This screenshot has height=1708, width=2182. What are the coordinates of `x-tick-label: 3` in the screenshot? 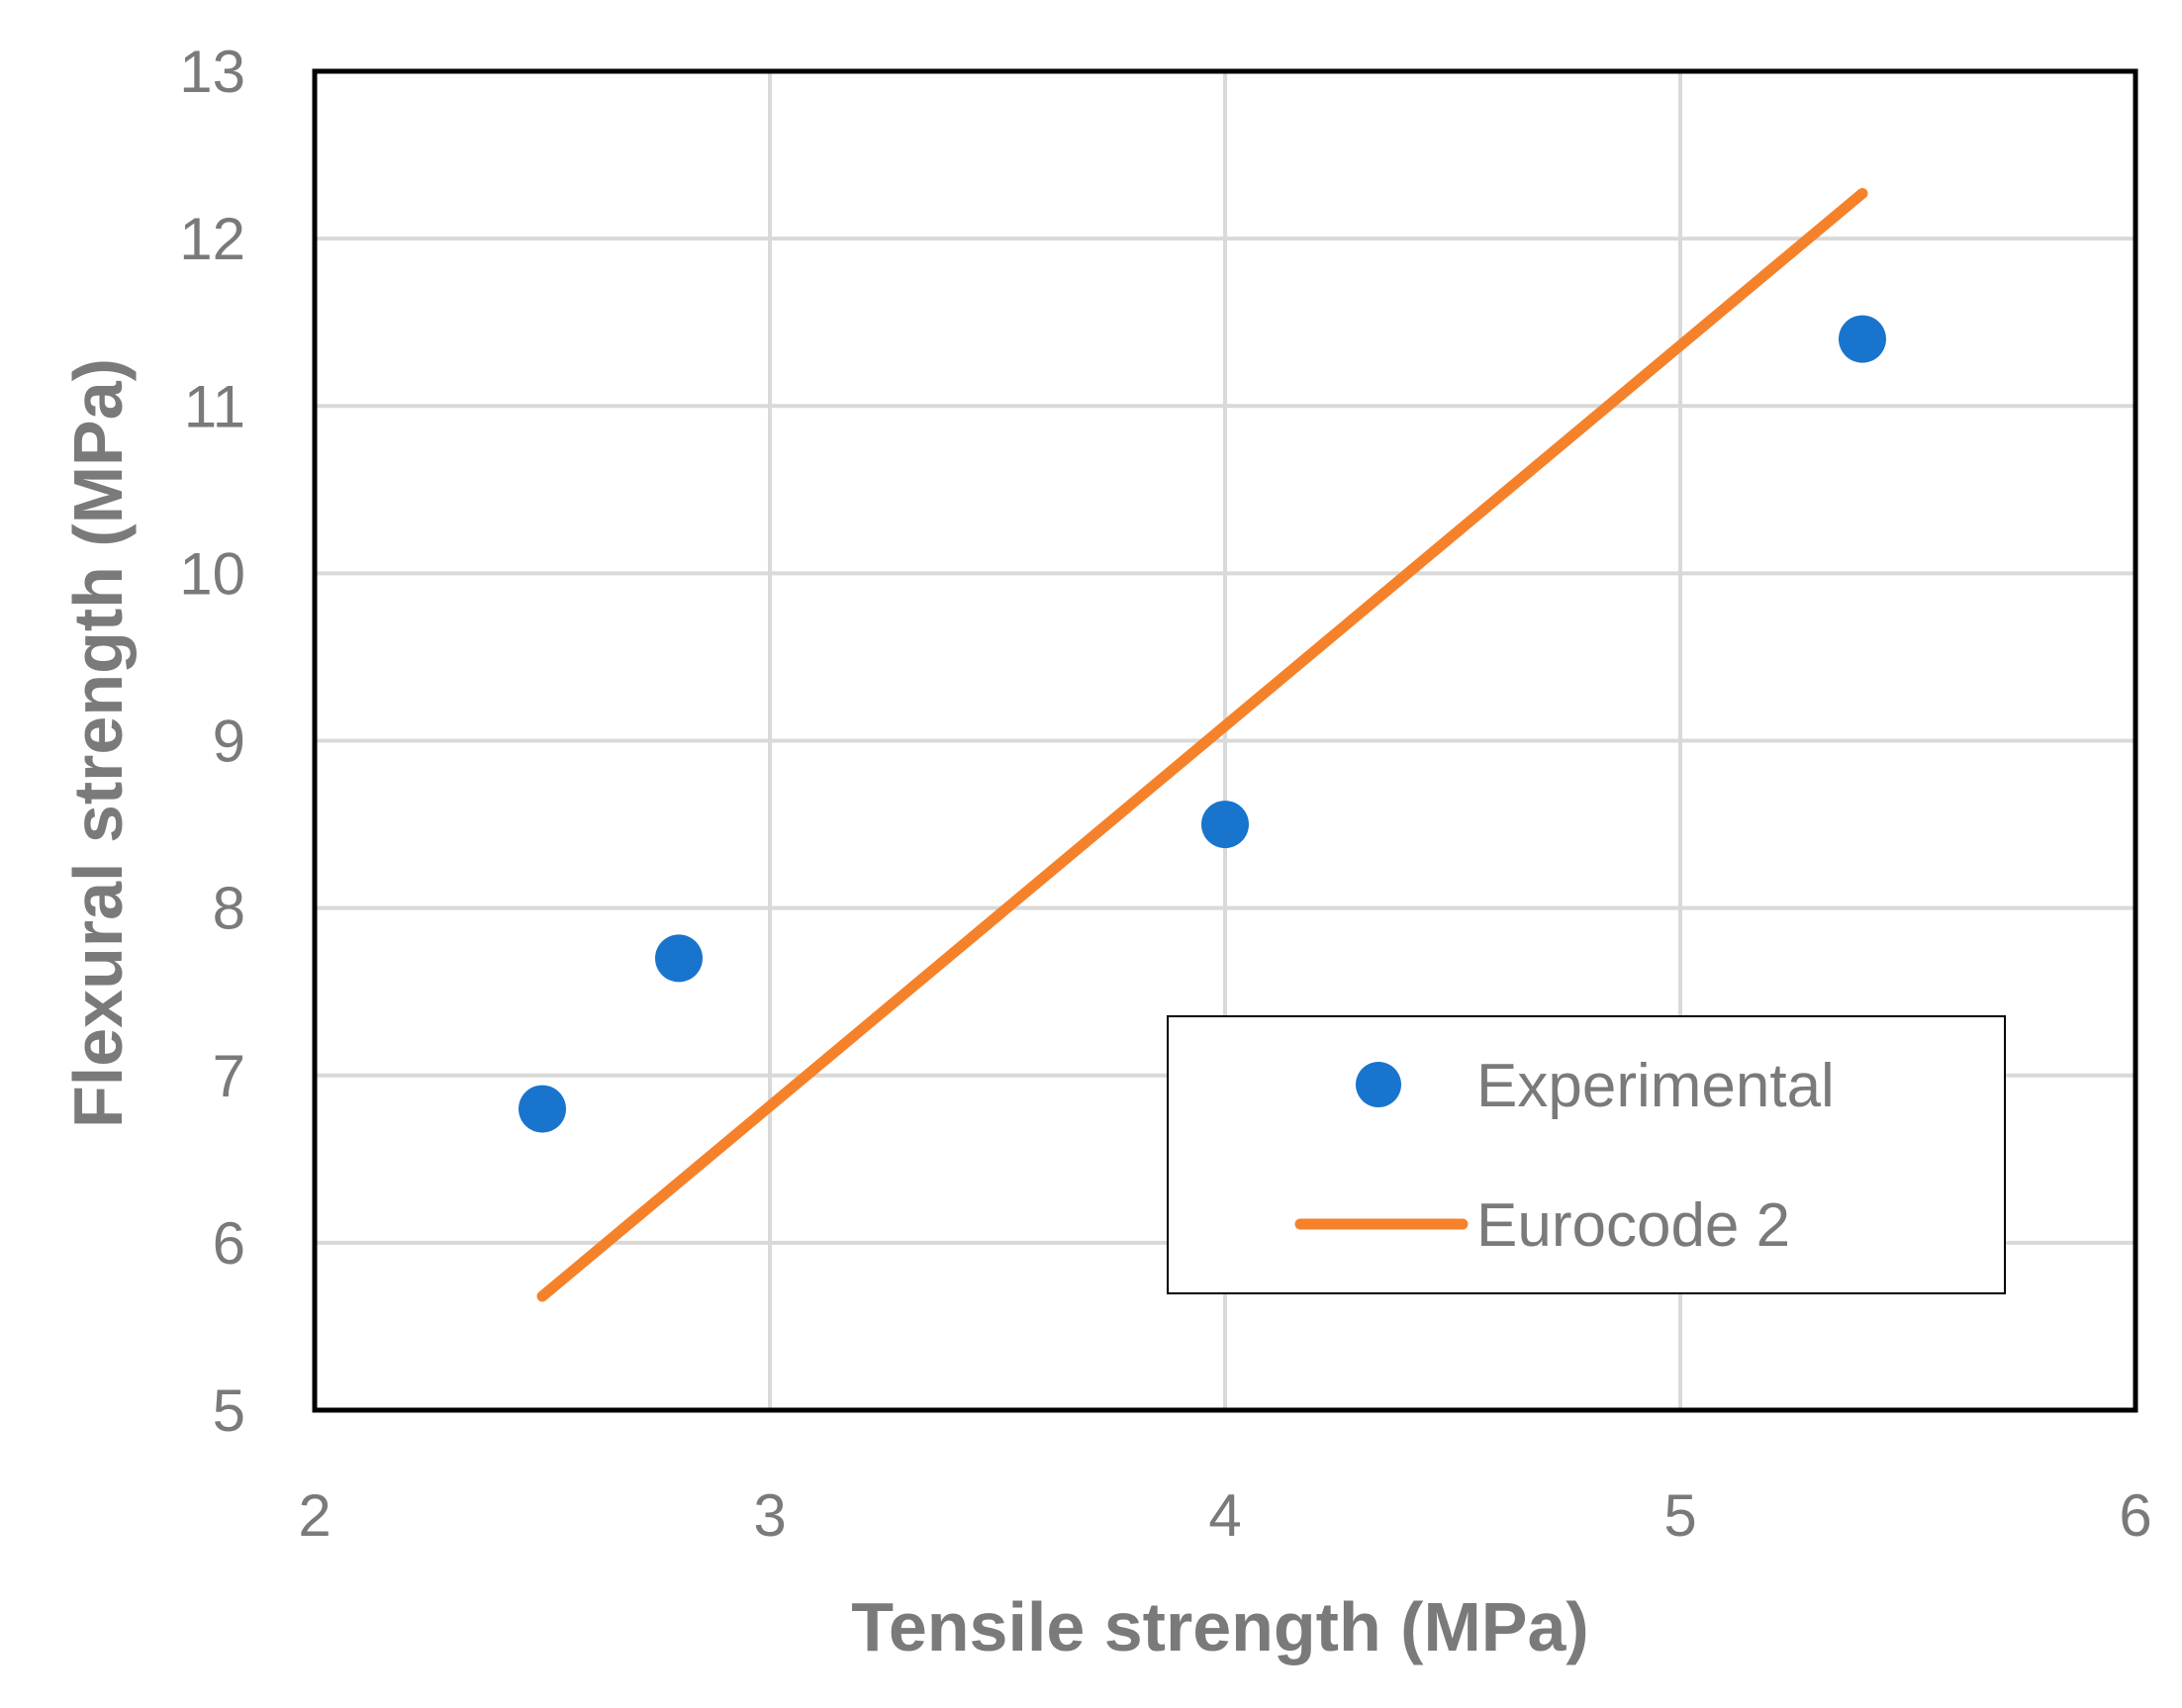 It's located at (769, 1515).